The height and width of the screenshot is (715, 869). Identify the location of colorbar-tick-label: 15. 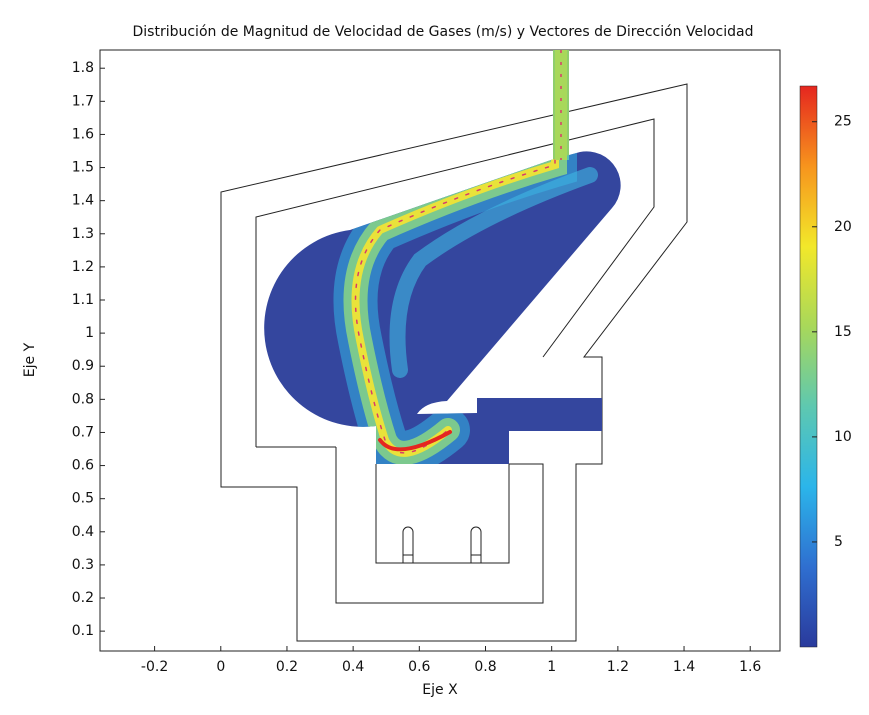
(843, 332).